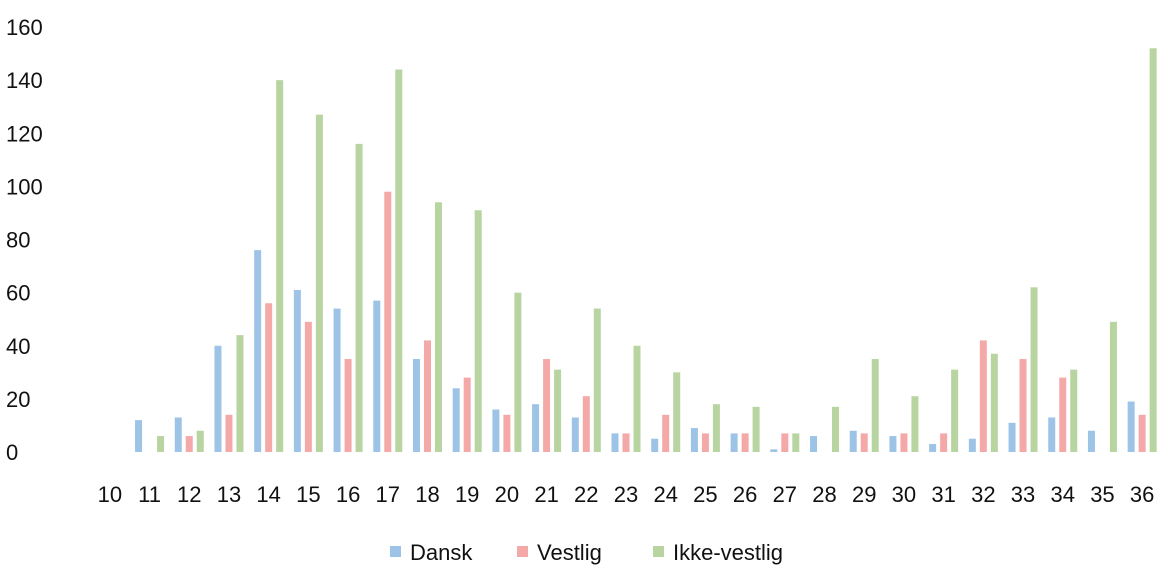  I want to click on x-tick-label: 30, so click(904, 494).